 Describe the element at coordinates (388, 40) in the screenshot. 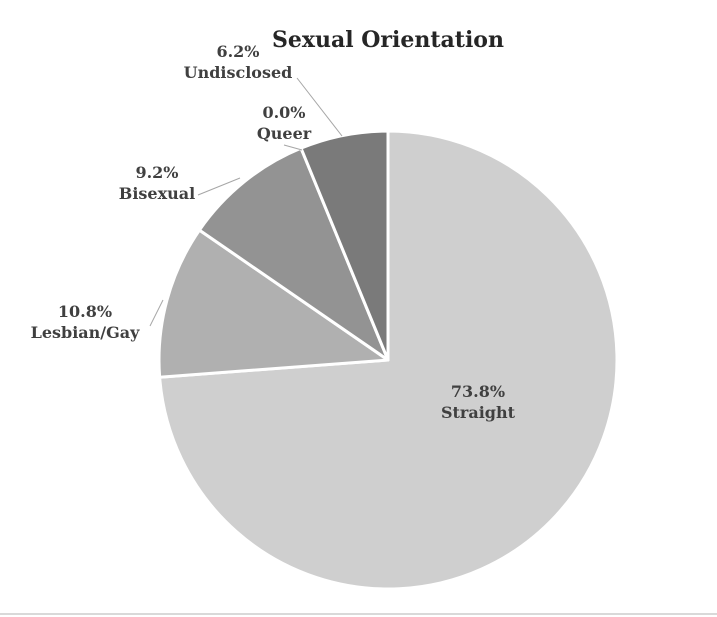

I see `chart-title: Sexual Orientation` at that location.